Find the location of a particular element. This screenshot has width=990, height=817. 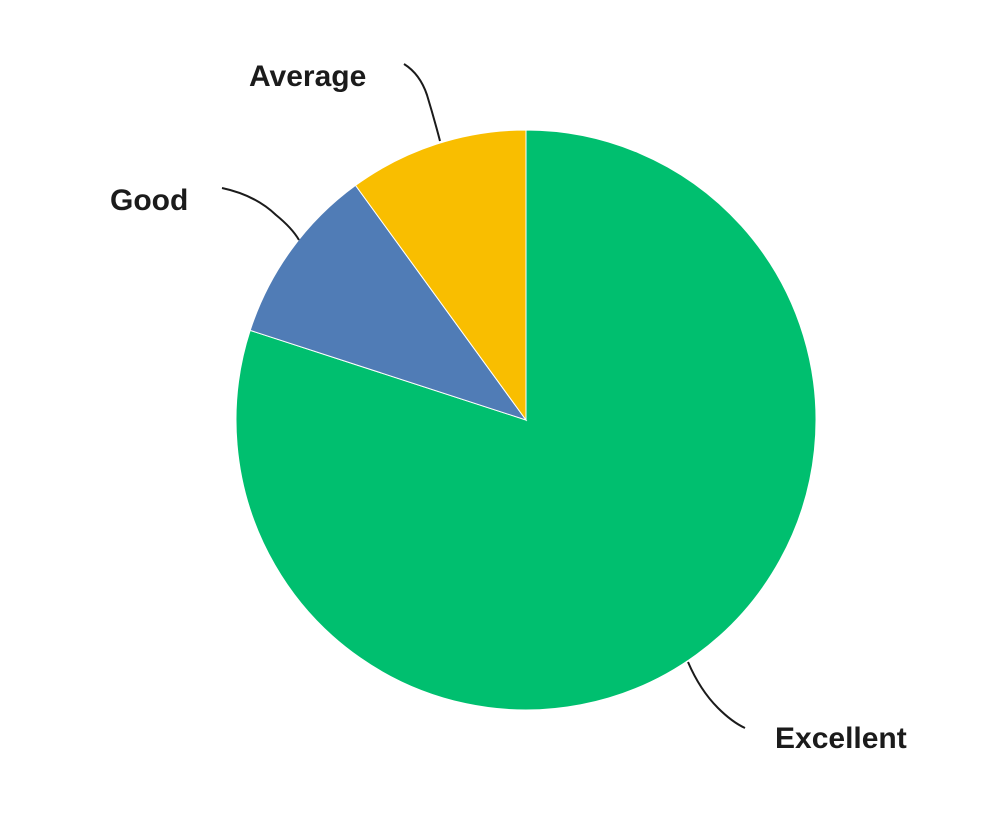

slice-label-average: Average is located at coordinates (307, 76).